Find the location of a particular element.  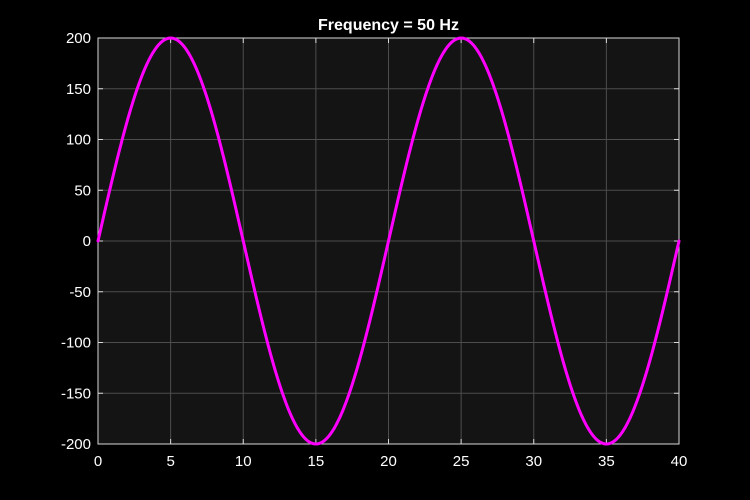

x-tick-label: 20 is located at coordinates (388, 461).